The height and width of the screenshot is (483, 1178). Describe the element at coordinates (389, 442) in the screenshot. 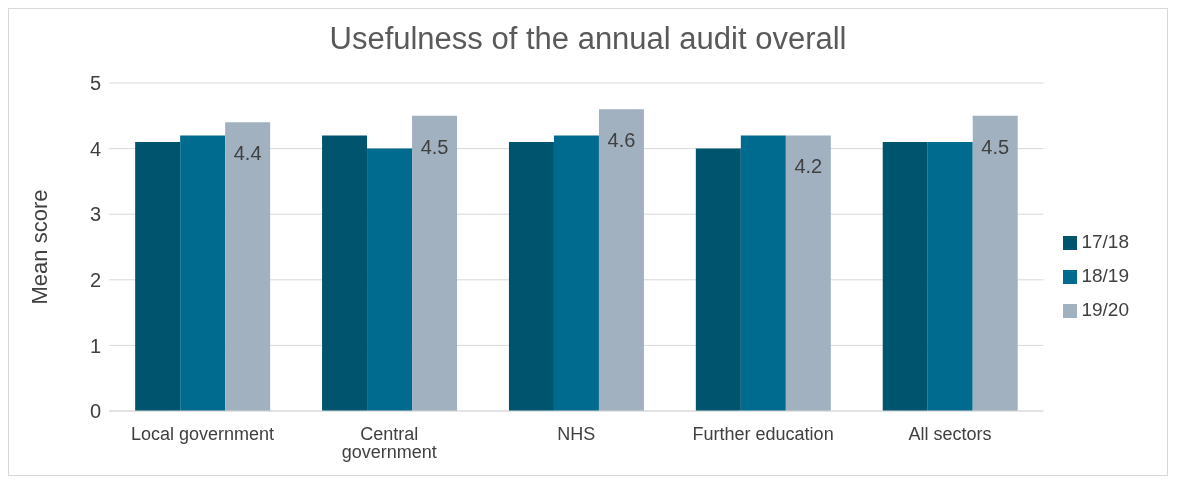

I see `x-tick-label: Central government` at that location.